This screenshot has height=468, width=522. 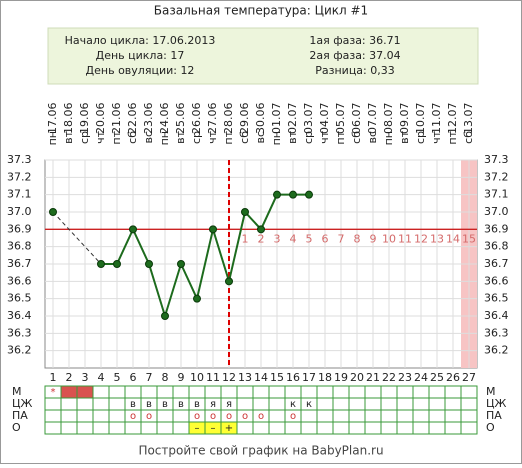 I want to click on y-tick-label-right: 36.8, so click(x=496, y=246).